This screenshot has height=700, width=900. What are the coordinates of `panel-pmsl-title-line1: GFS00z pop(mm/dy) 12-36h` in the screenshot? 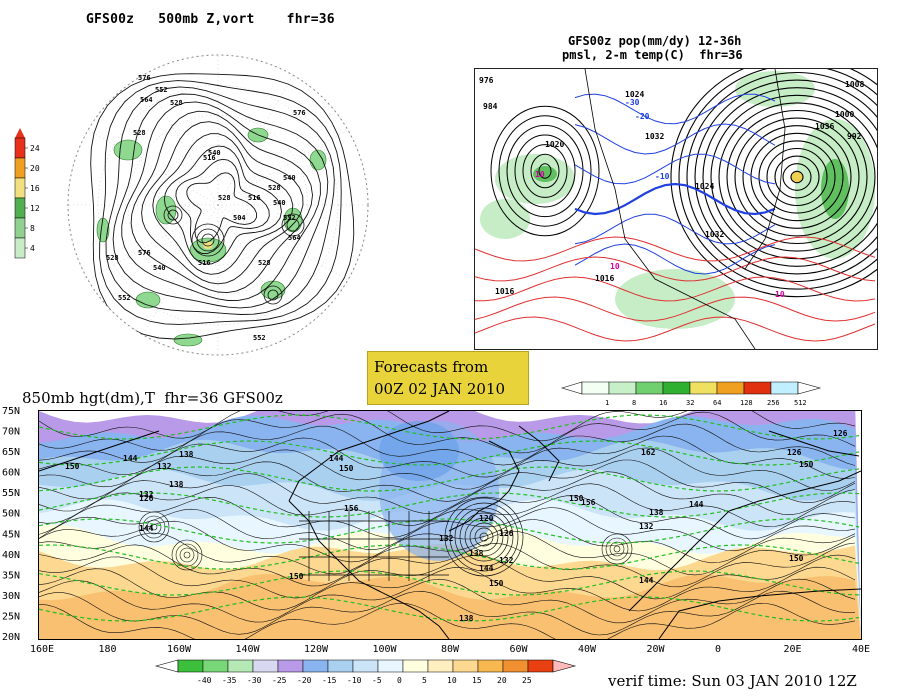 It's located at (655, 41).